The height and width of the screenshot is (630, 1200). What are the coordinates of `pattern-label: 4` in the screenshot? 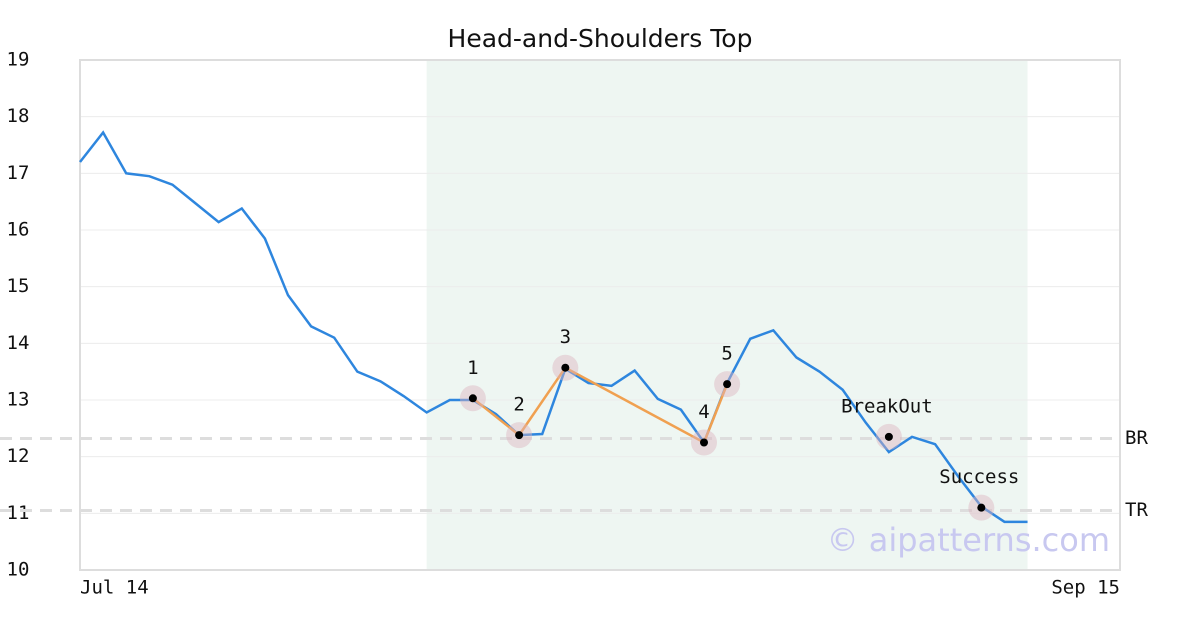 It's located at (703, 412).